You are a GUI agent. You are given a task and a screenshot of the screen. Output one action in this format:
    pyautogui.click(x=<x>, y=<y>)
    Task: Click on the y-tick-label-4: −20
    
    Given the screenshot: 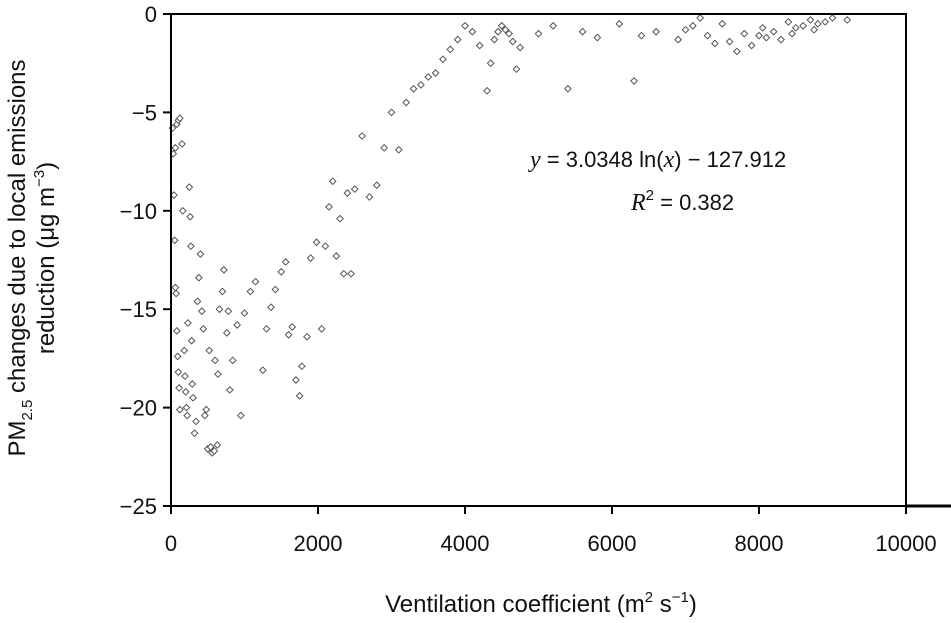 What is the action you would take?
    pyautogui.click(x=138, y=408)
    